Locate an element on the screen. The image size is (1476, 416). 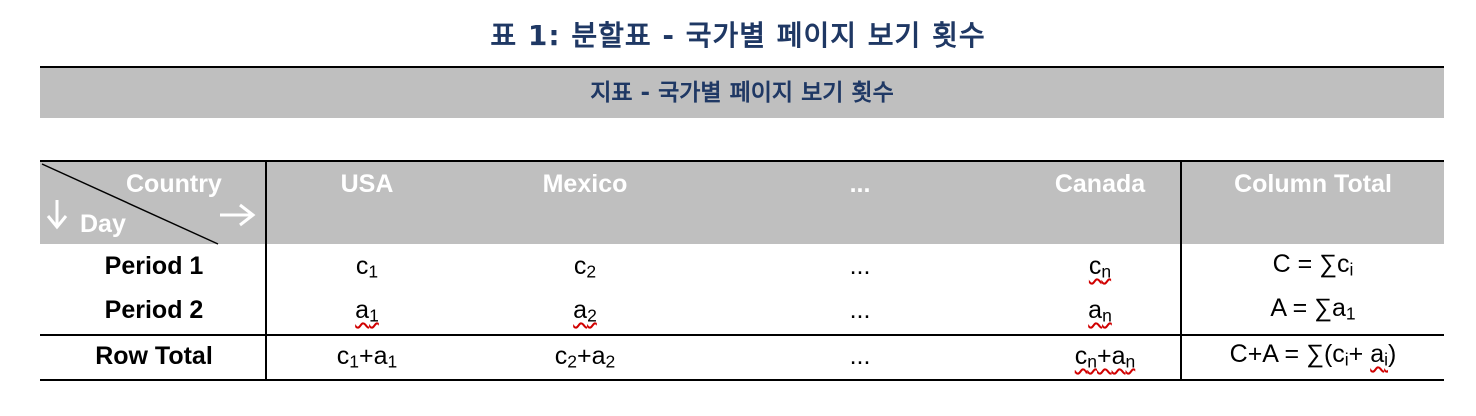
bottom-rule is located at coordinates (742, 380).